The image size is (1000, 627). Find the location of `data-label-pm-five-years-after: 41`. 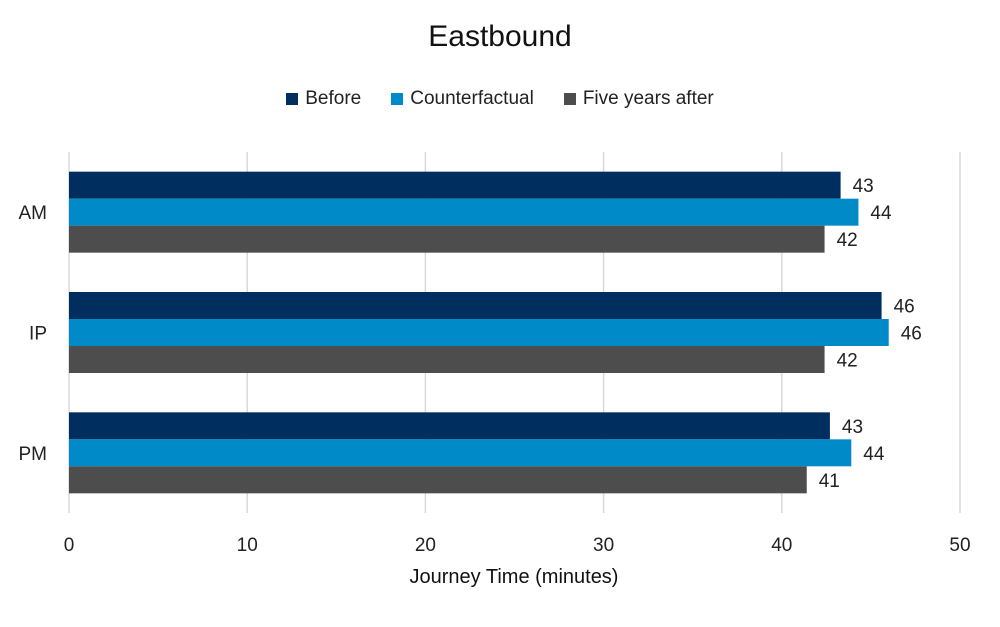

data-label-pm-five-years-after: 41 is located at coordinates (829, 481).